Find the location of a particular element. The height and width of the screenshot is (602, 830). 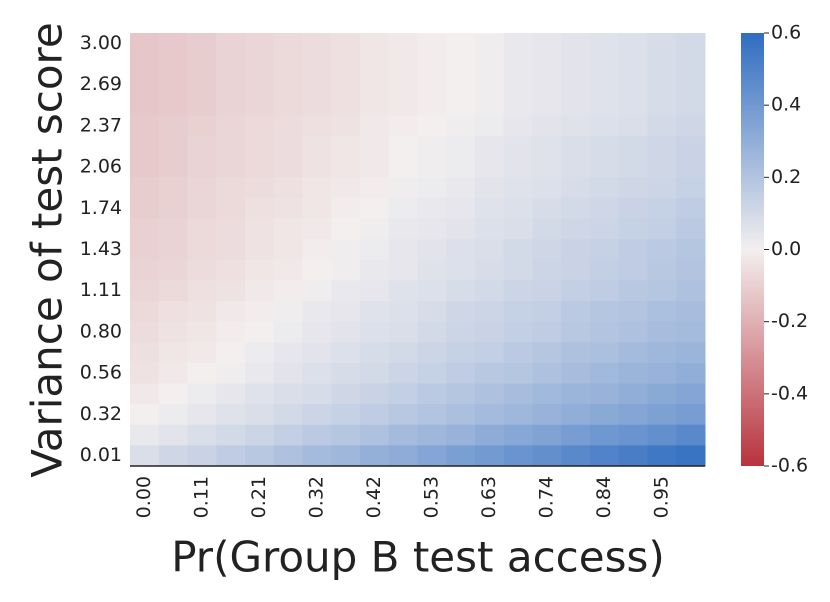

x-tick-label: 0.74 is located at coordinates (546, 497).